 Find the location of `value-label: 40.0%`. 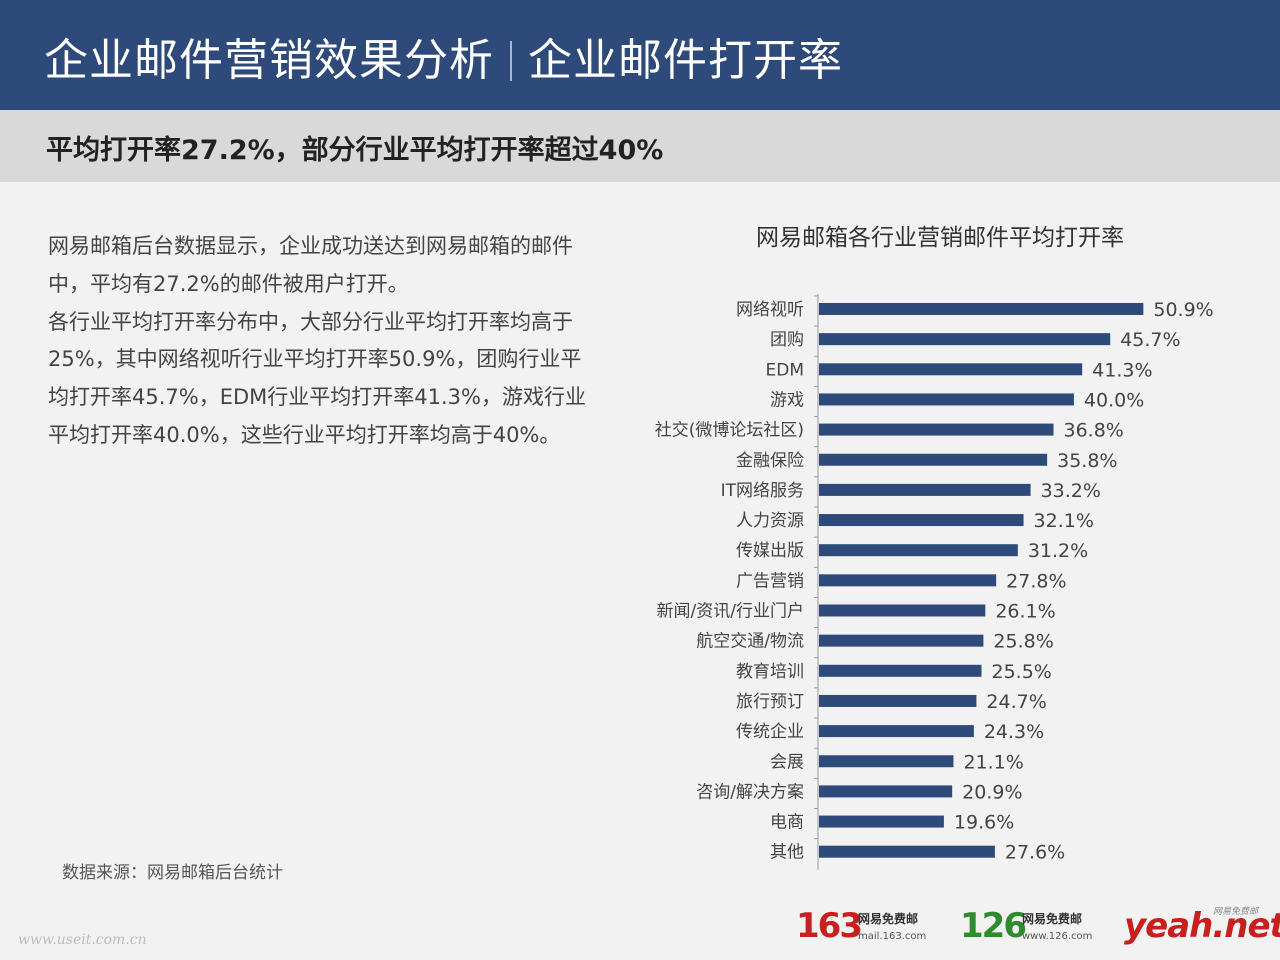

value-label: 40.0% is located at coordinates (1114, 400).